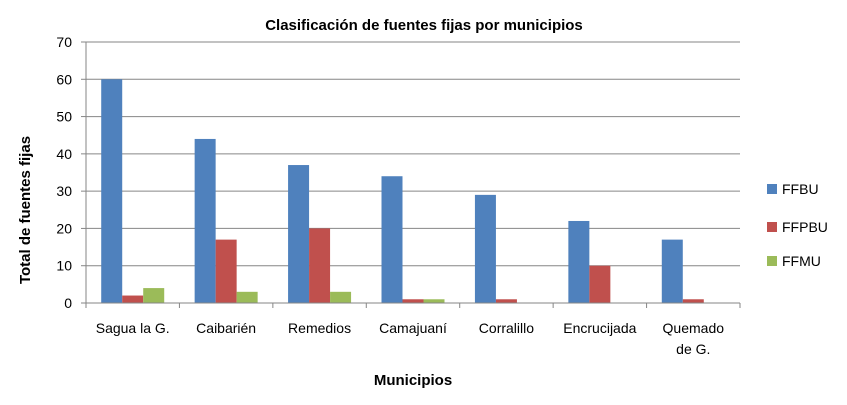  What do you see at coordinates (413, 328) in the screenshot?
I see `x-tick-label: Camajuaní` at bounding box center [413, 328].